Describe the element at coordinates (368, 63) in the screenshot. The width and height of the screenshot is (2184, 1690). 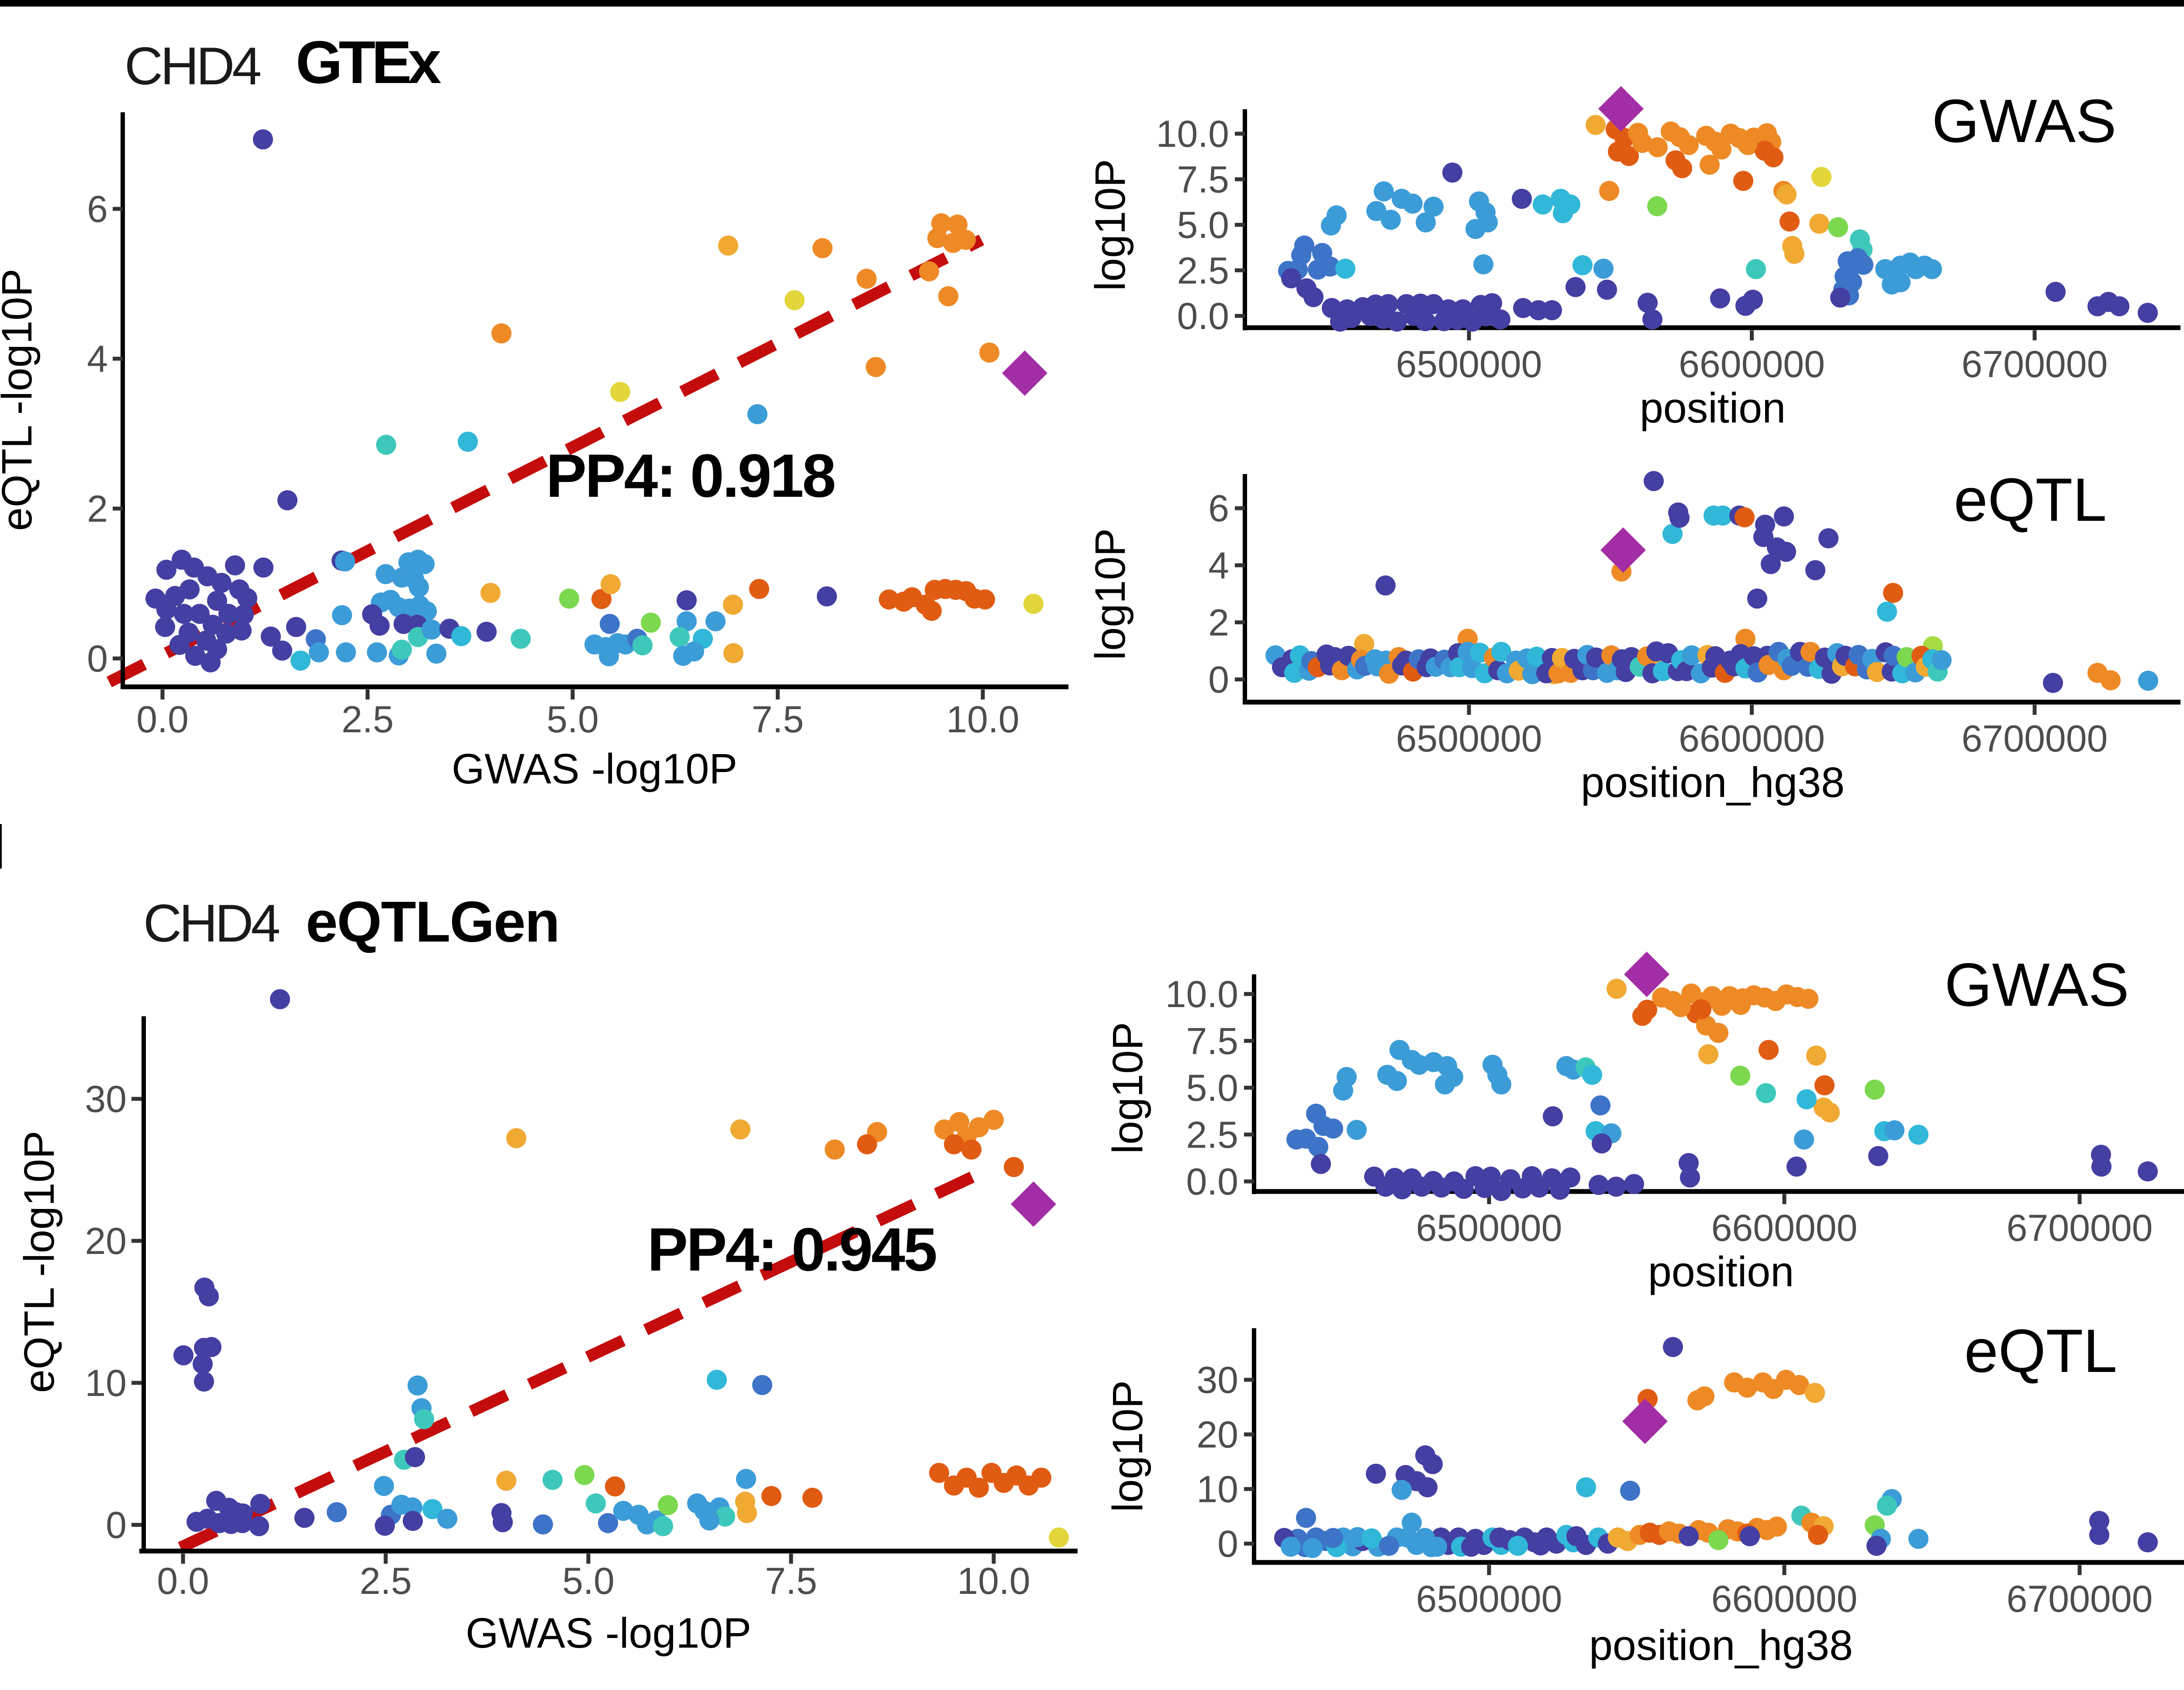
I see `svg-text: GTEx` at that location.